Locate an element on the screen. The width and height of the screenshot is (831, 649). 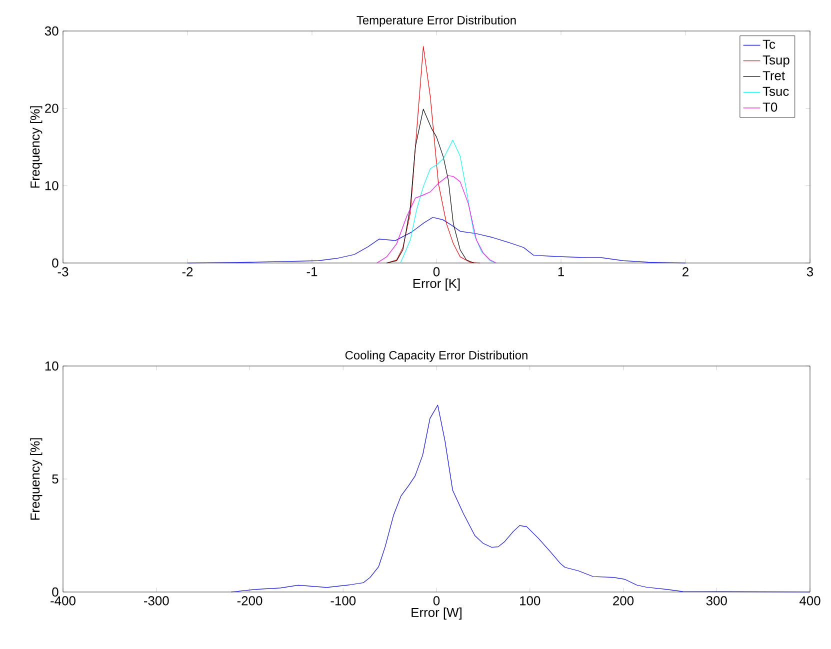
x-tick-label: -200 is located at coordinates (249, 601).